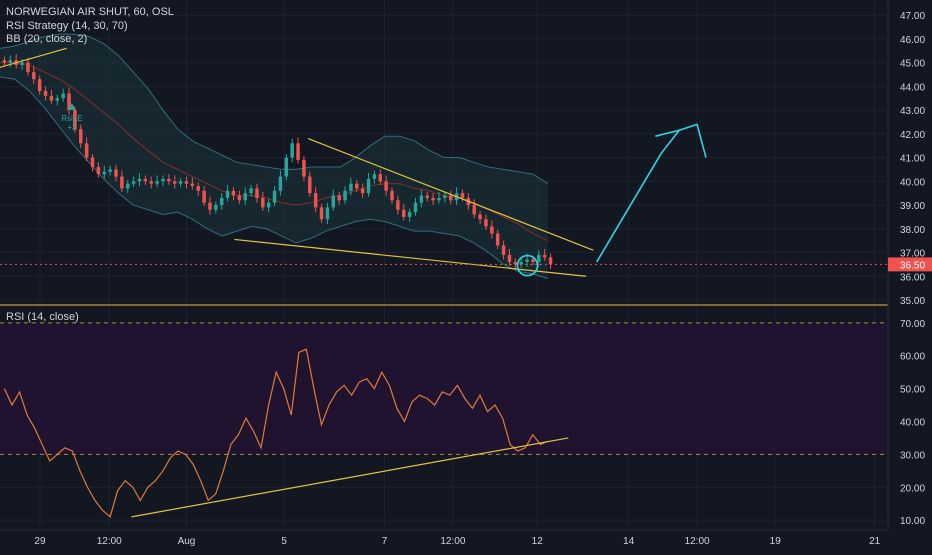  What do you see at coordinates (47, 39) in the screenshot?
I see `bb-legend: BB (20, close, 2)` at bounding box center [47, 39].